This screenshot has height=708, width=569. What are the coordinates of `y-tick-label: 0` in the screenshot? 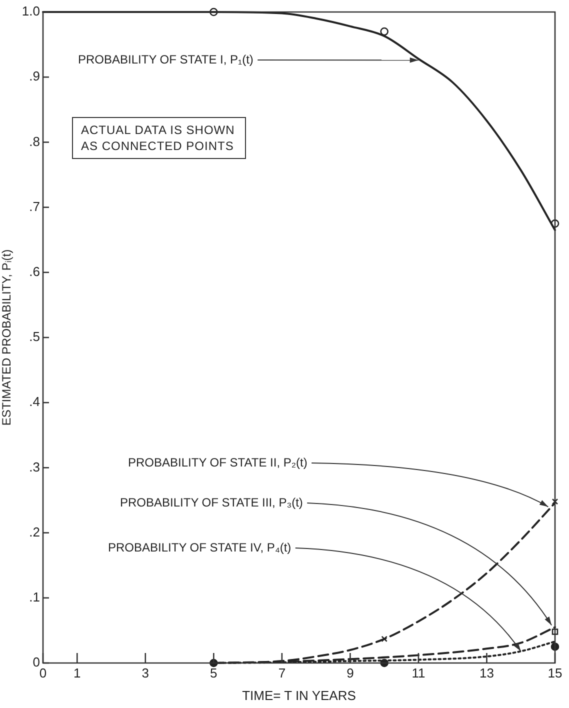 It's located at (36, 662).